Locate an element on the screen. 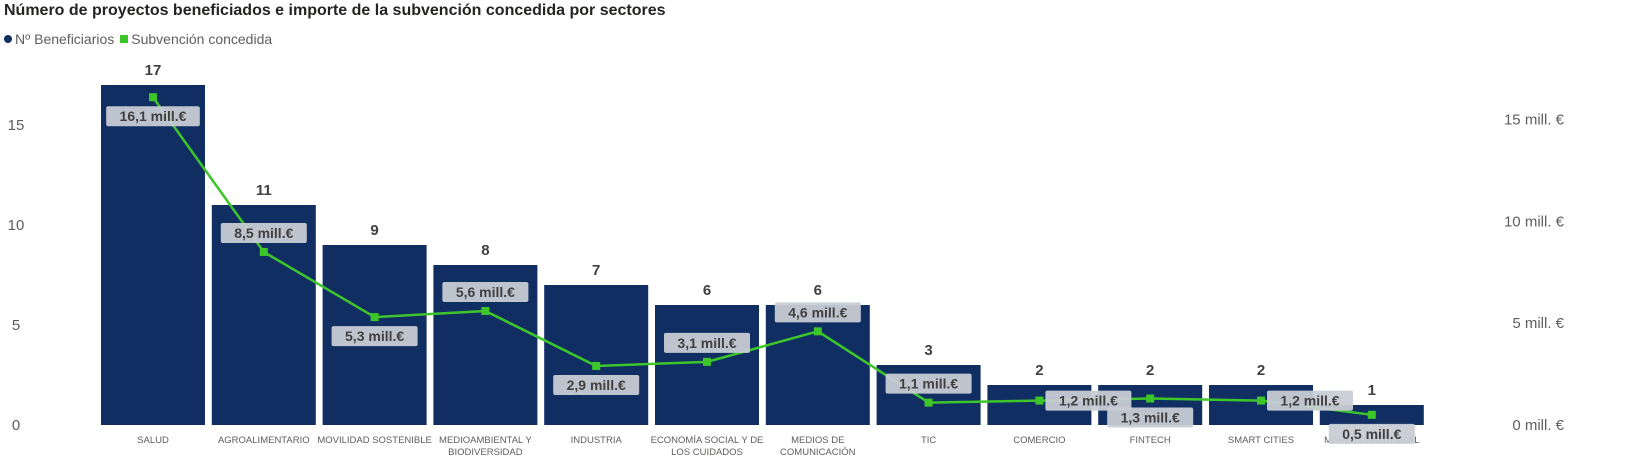  right-axis-tick-10: 10 mill. € is located at coordinates (1534, 221).